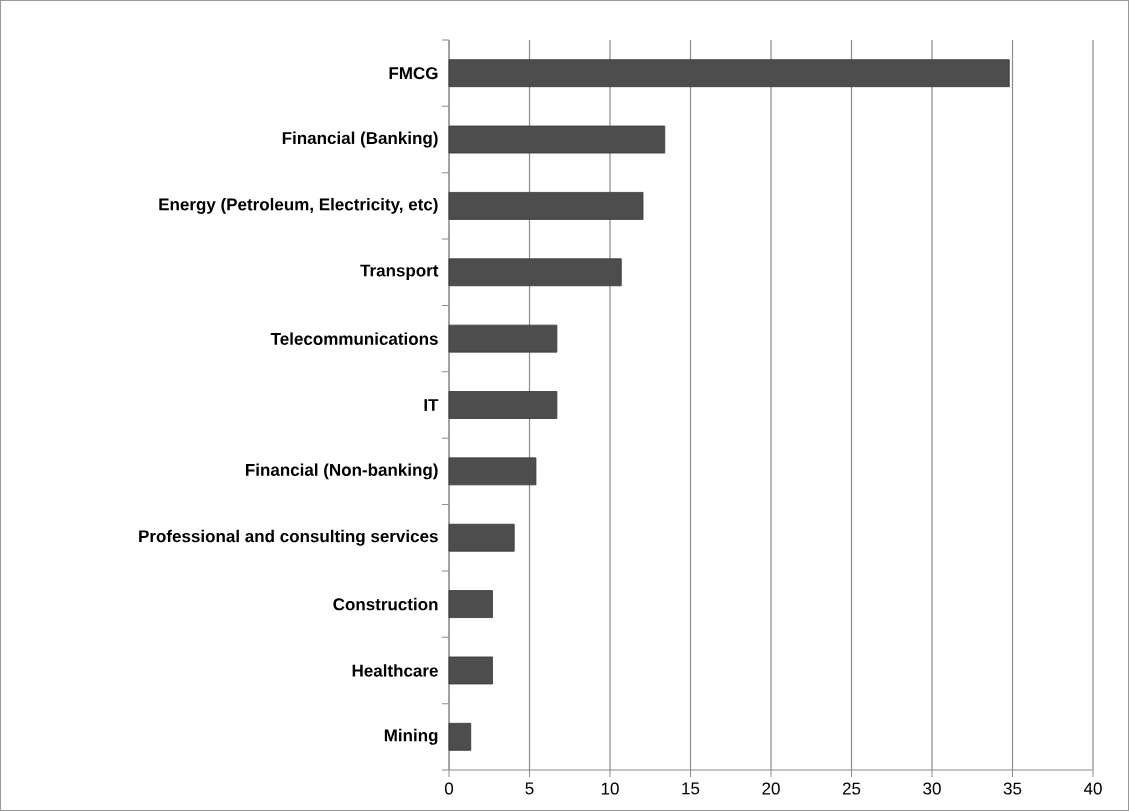 The width and height of the screenshot is (1129, 811). What do you see at coordinates (851, 788) in the screenshot?
I see `x-tick-label: 25` at bounding box center [851, 788].